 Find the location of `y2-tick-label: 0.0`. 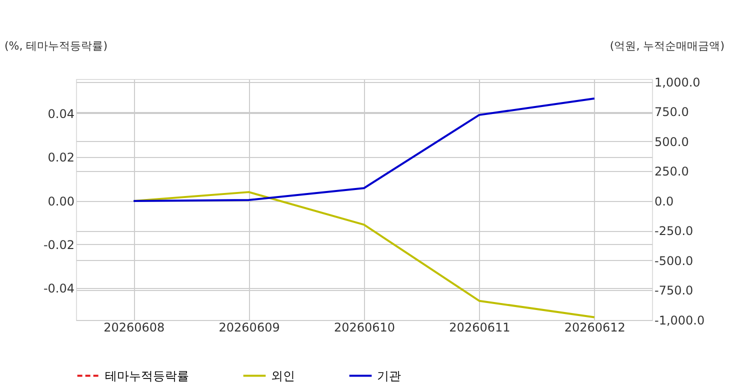

y2-tick-label: 0.0 is located at coordinates (664, 201).